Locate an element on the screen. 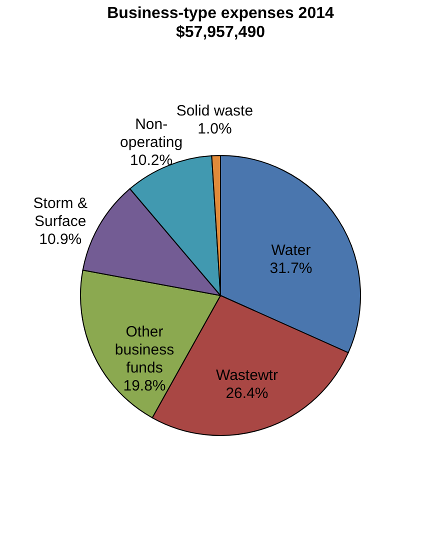 The image size is (441, 546). data-label: 26.4% is located at coordinates (247, 393).